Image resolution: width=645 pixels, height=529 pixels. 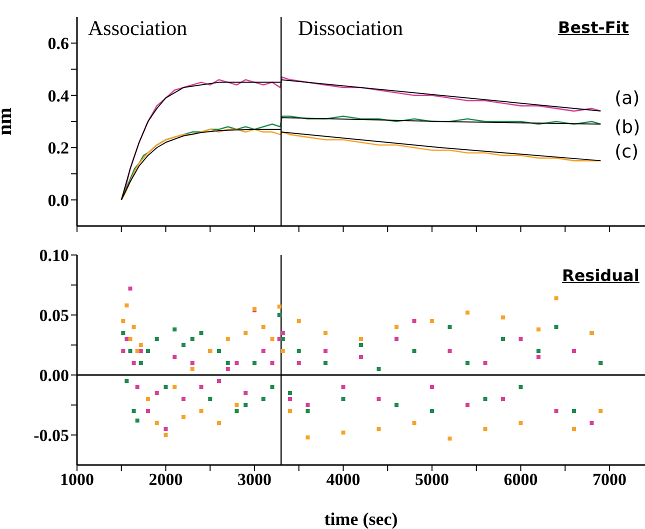 What do you see at coordinates (601, 275) in the screenshot?
I see `annotation: Residual` at bounding box center [601, 275].